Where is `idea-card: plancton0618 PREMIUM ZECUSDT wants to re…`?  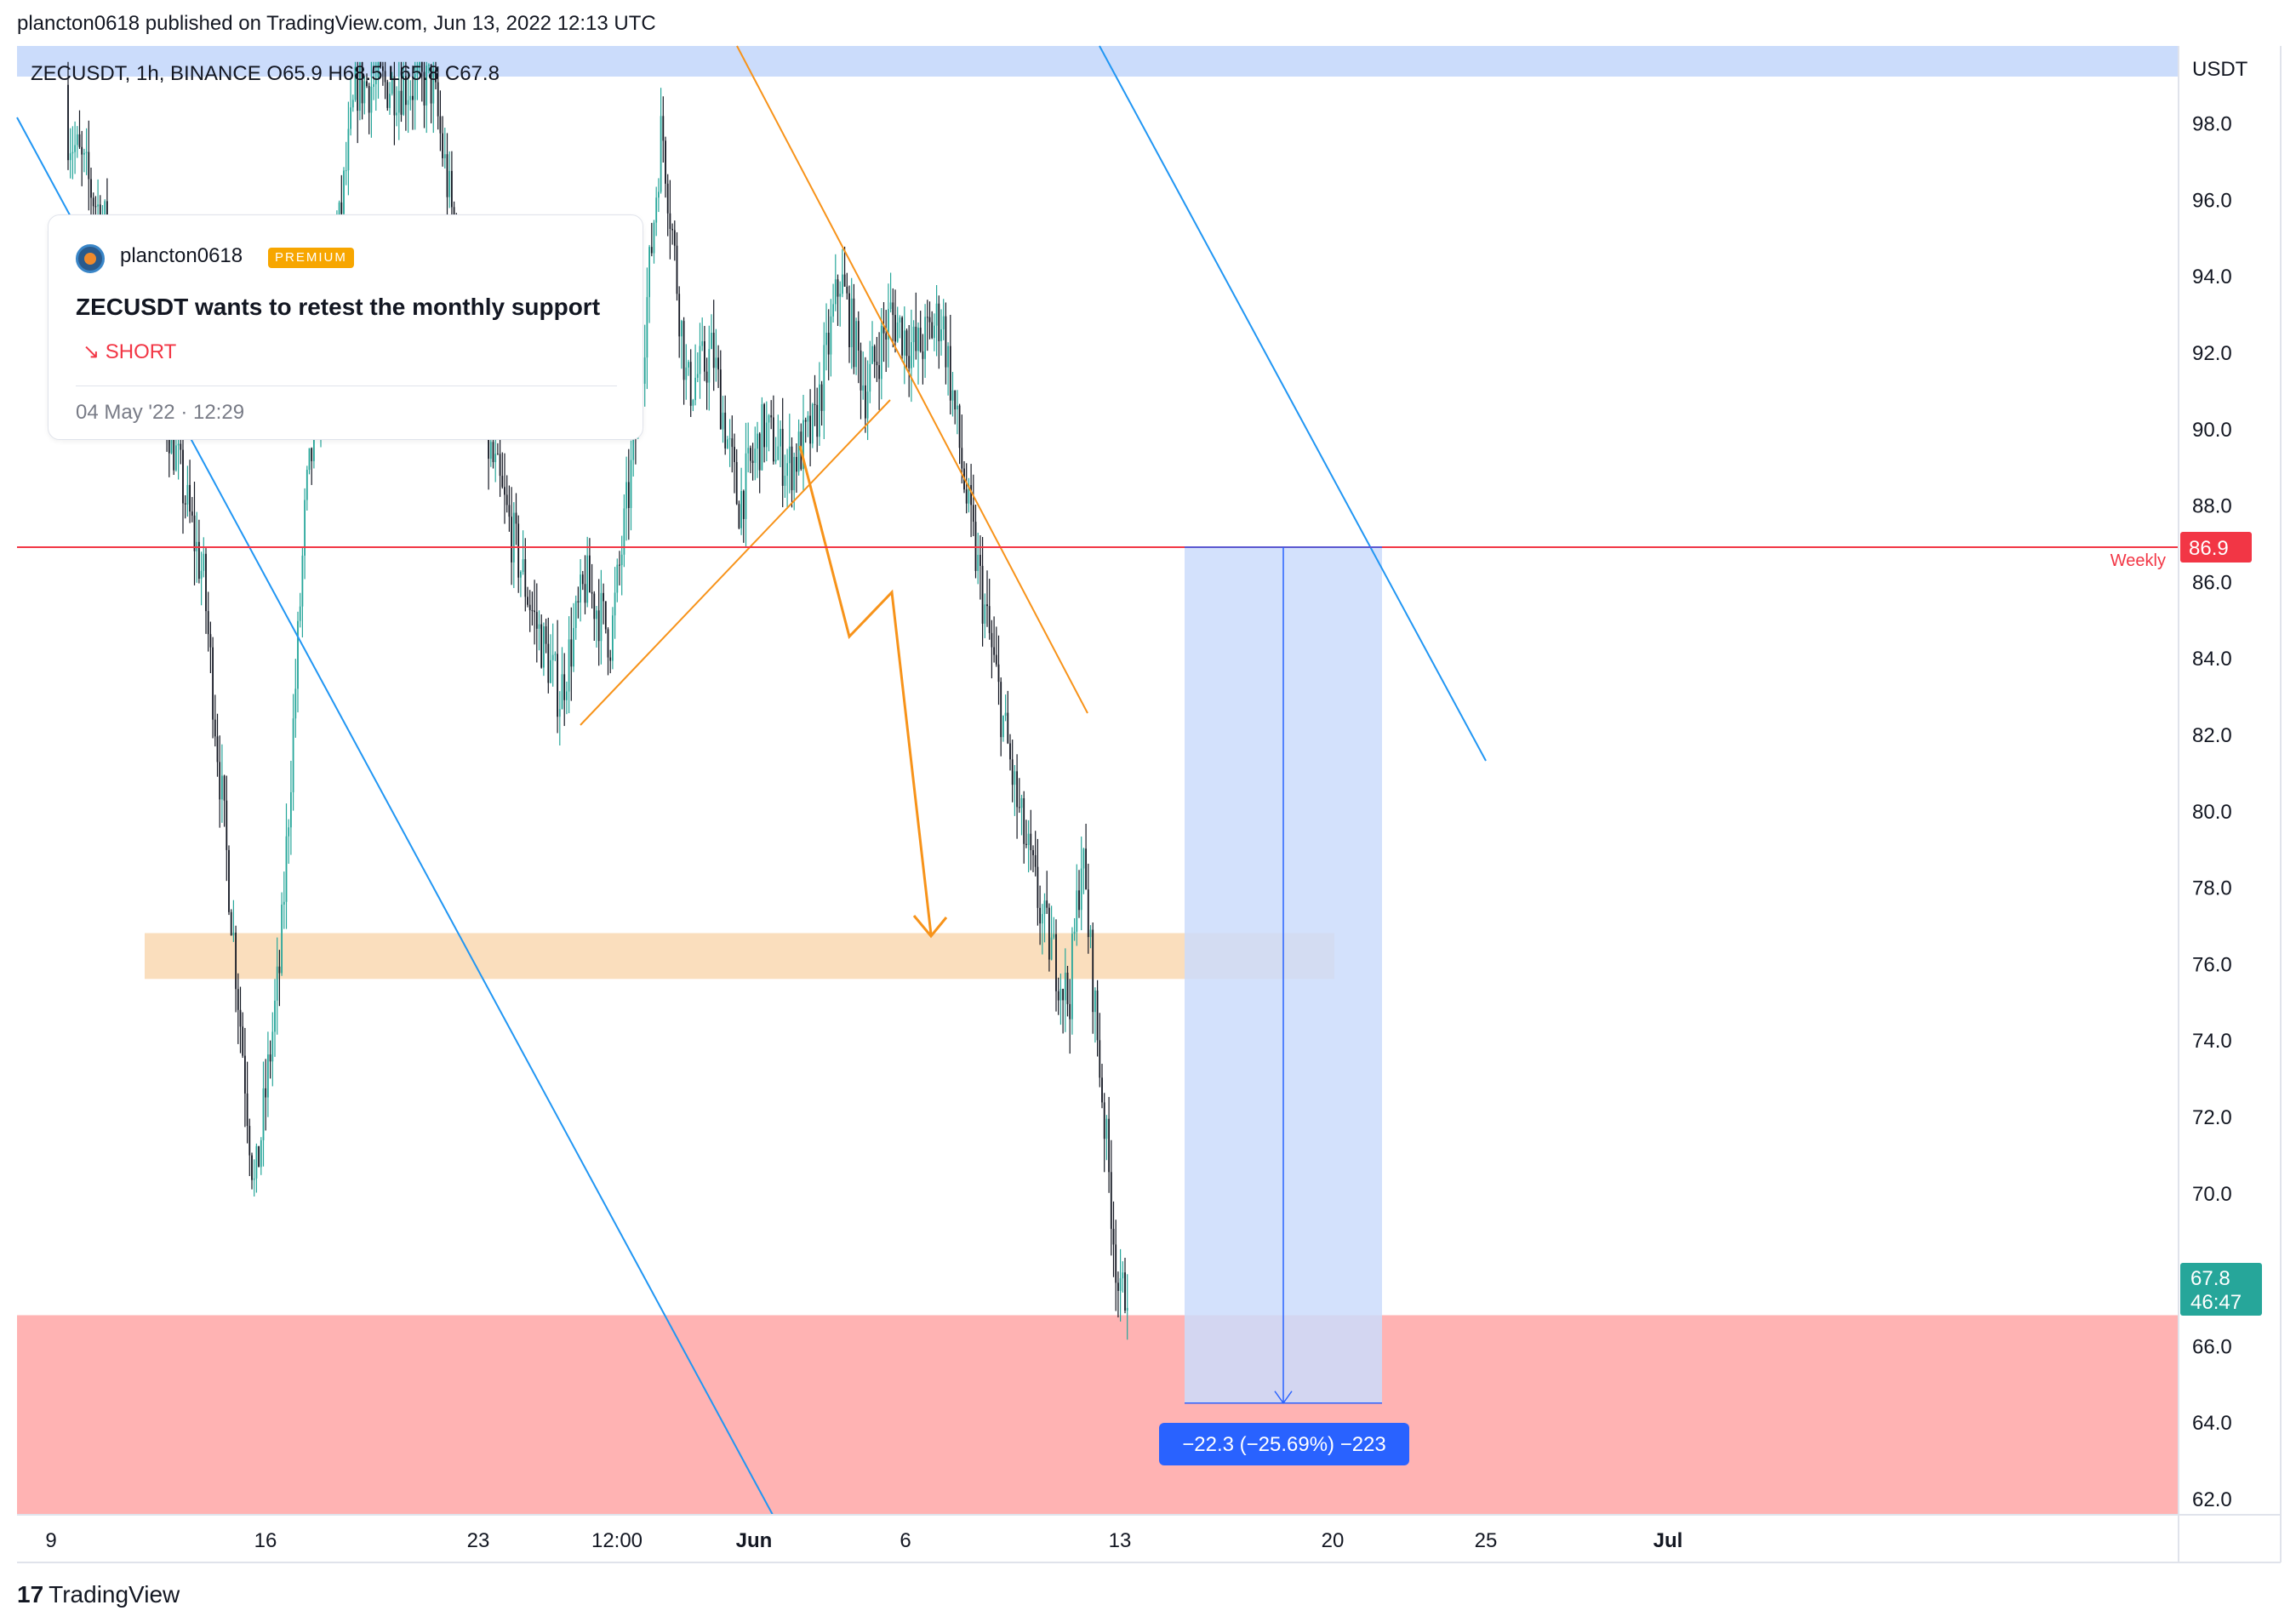 idea-card: plancton0618 PREMIUM ZECUSDT wants to re… is located at coordinates (346, 327).